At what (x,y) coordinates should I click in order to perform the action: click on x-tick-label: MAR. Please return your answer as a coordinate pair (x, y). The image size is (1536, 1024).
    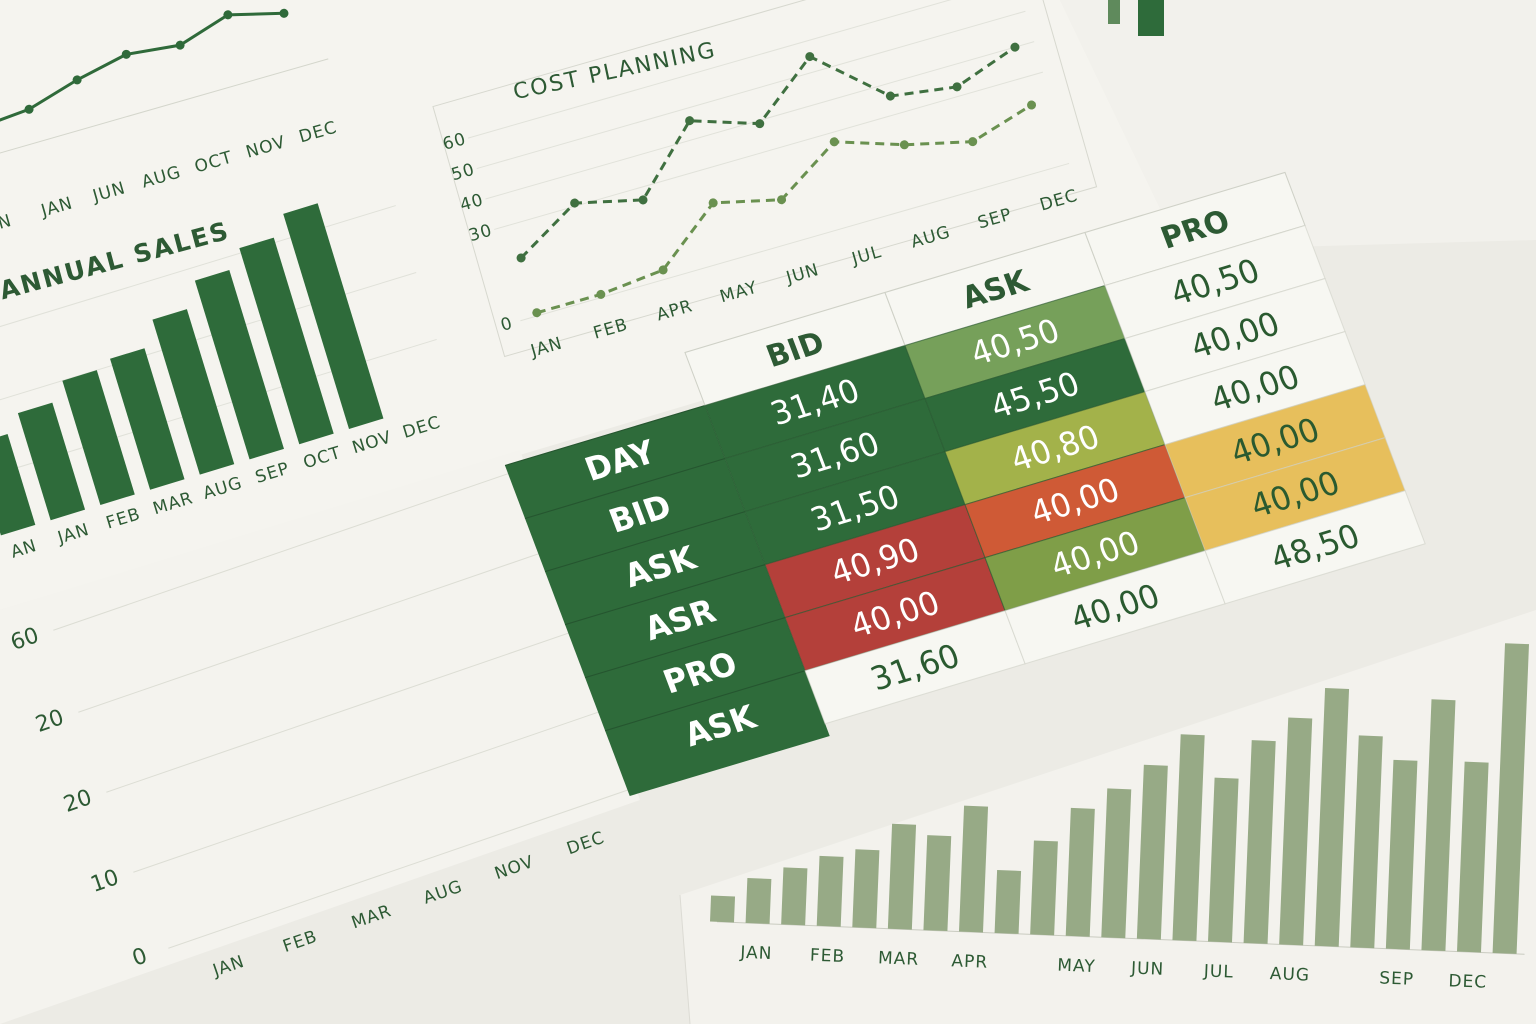
    Looking at the image, I should click on (899, 959).